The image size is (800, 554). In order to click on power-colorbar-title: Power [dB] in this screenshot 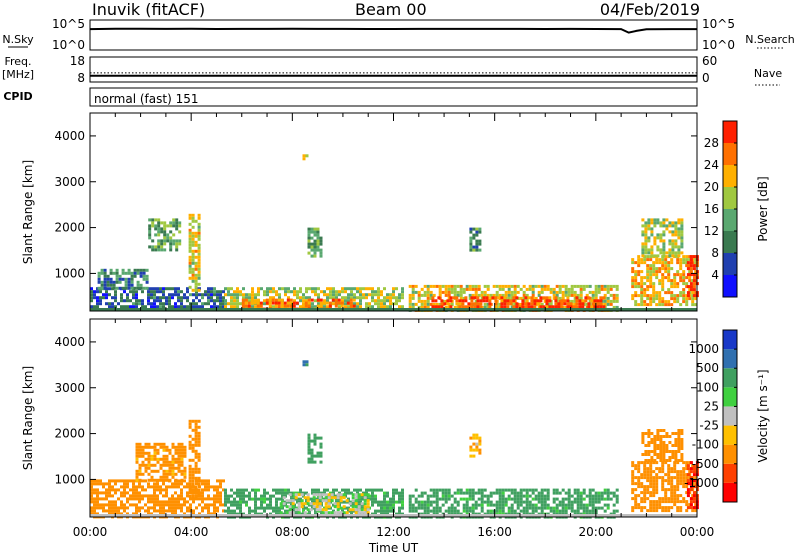, I will do `click(763, 208)`.